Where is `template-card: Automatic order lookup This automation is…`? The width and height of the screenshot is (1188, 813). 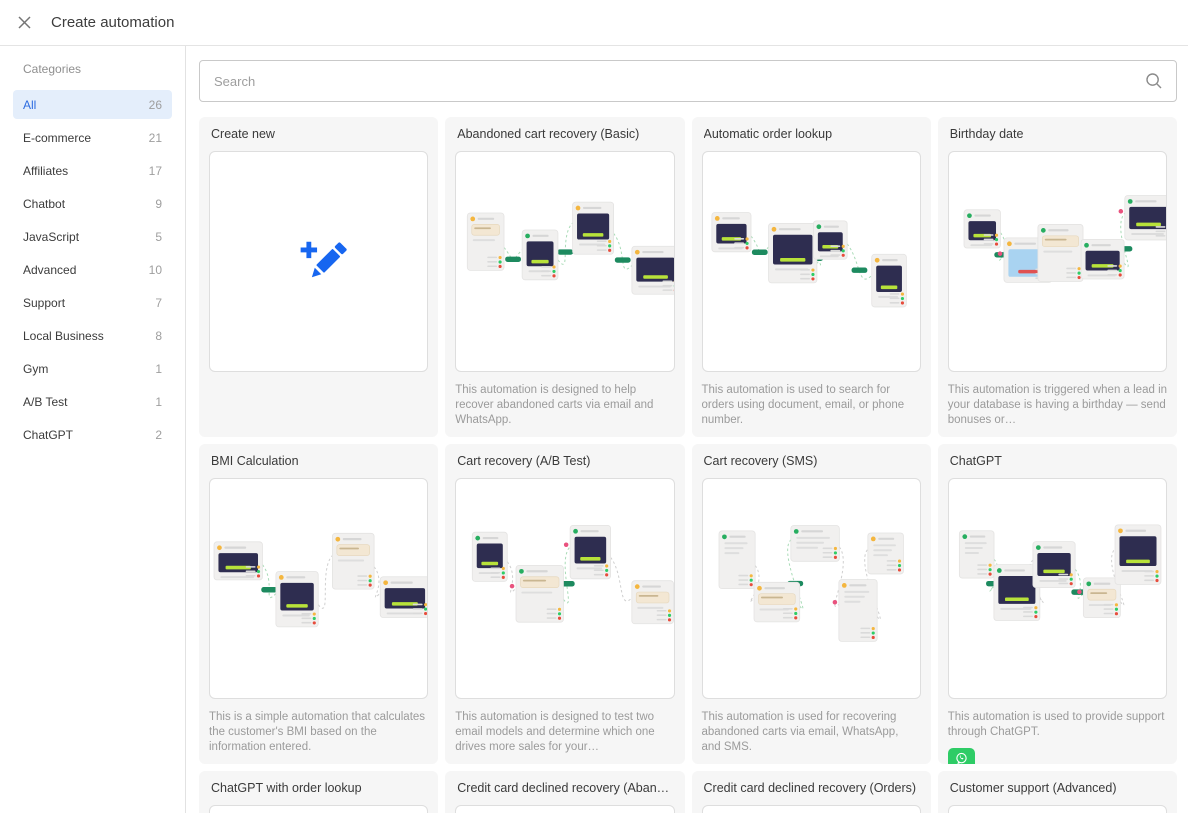
template-card: Automatic order lookup This automation is… is located at coordinates (811, 277).